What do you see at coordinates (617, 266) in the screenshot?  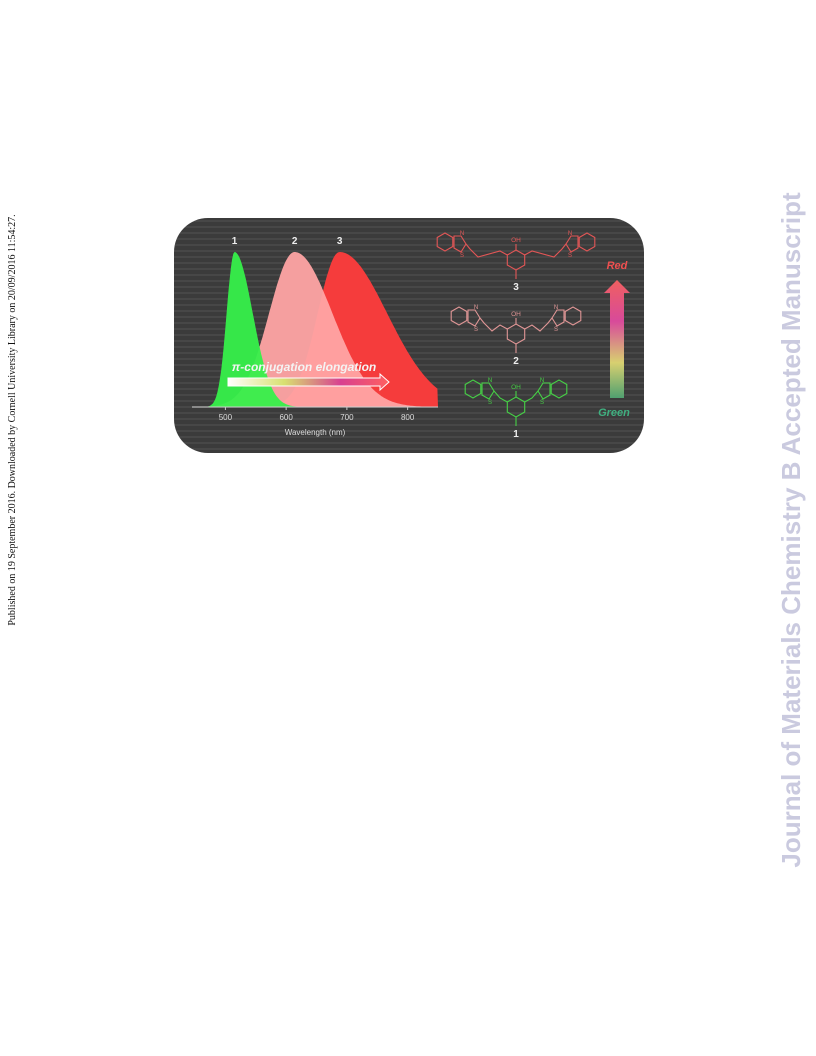 I see `scale-top-label: Red` at bounding box center [617, 266].